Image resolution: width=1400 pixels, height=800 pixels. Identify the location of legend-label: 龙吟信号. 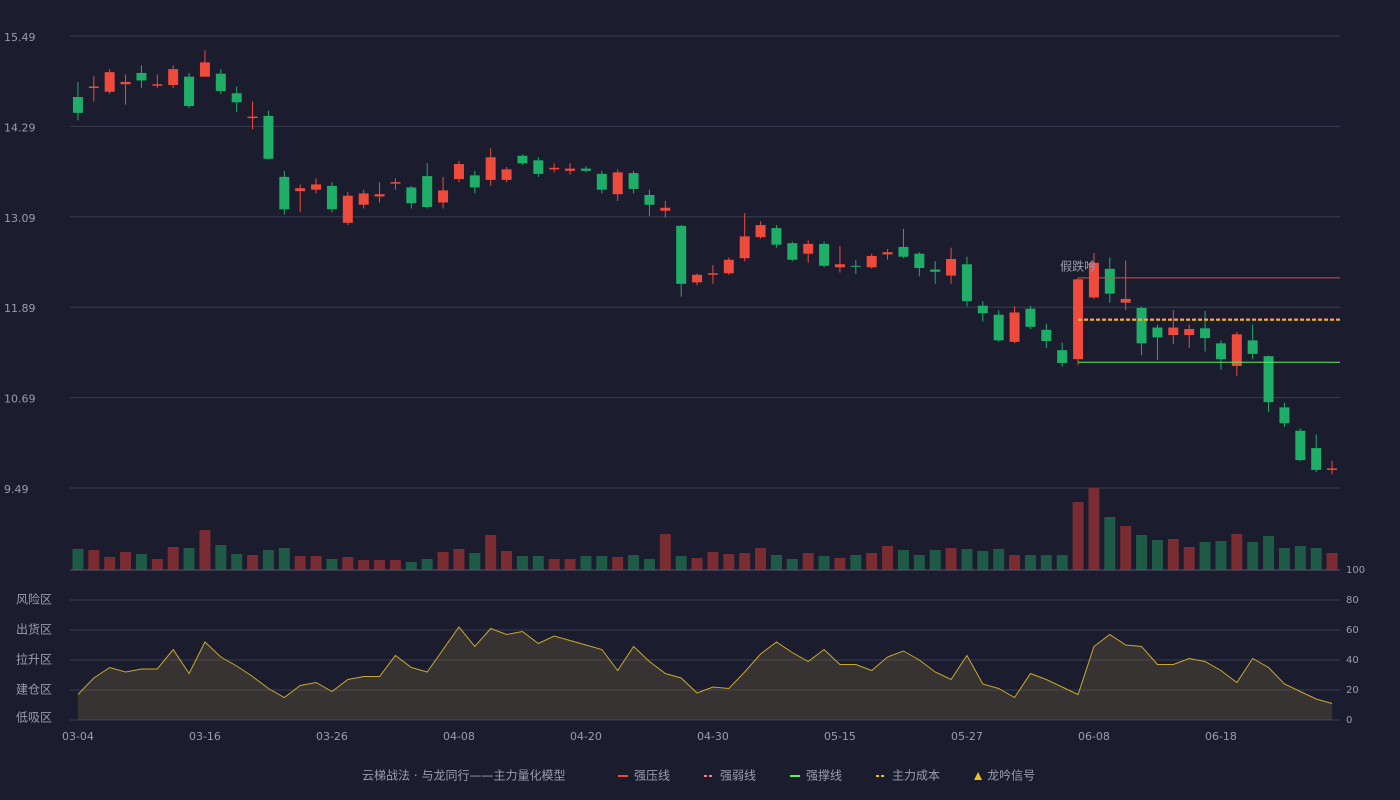
(1011, 775).